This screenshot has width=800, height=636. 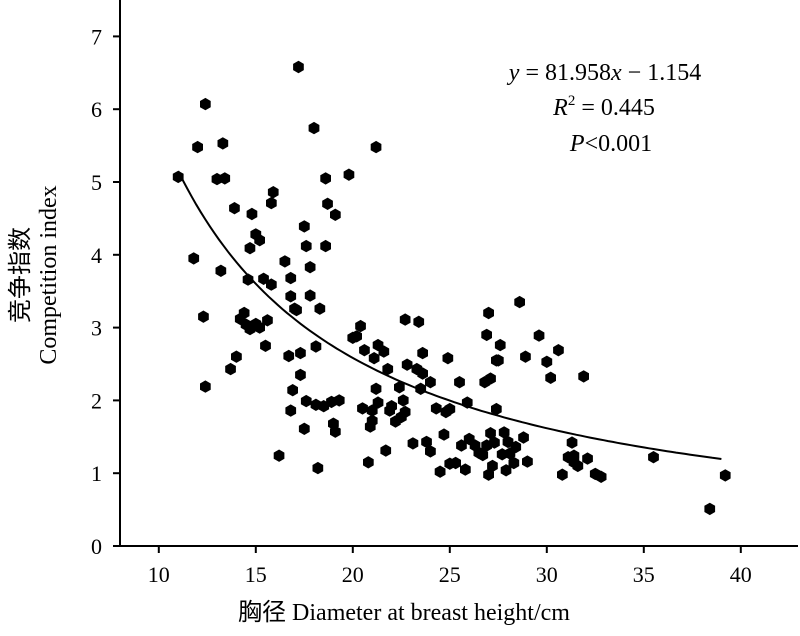 I want to click on y-tick-label: 2, so click(x=96, y=400).